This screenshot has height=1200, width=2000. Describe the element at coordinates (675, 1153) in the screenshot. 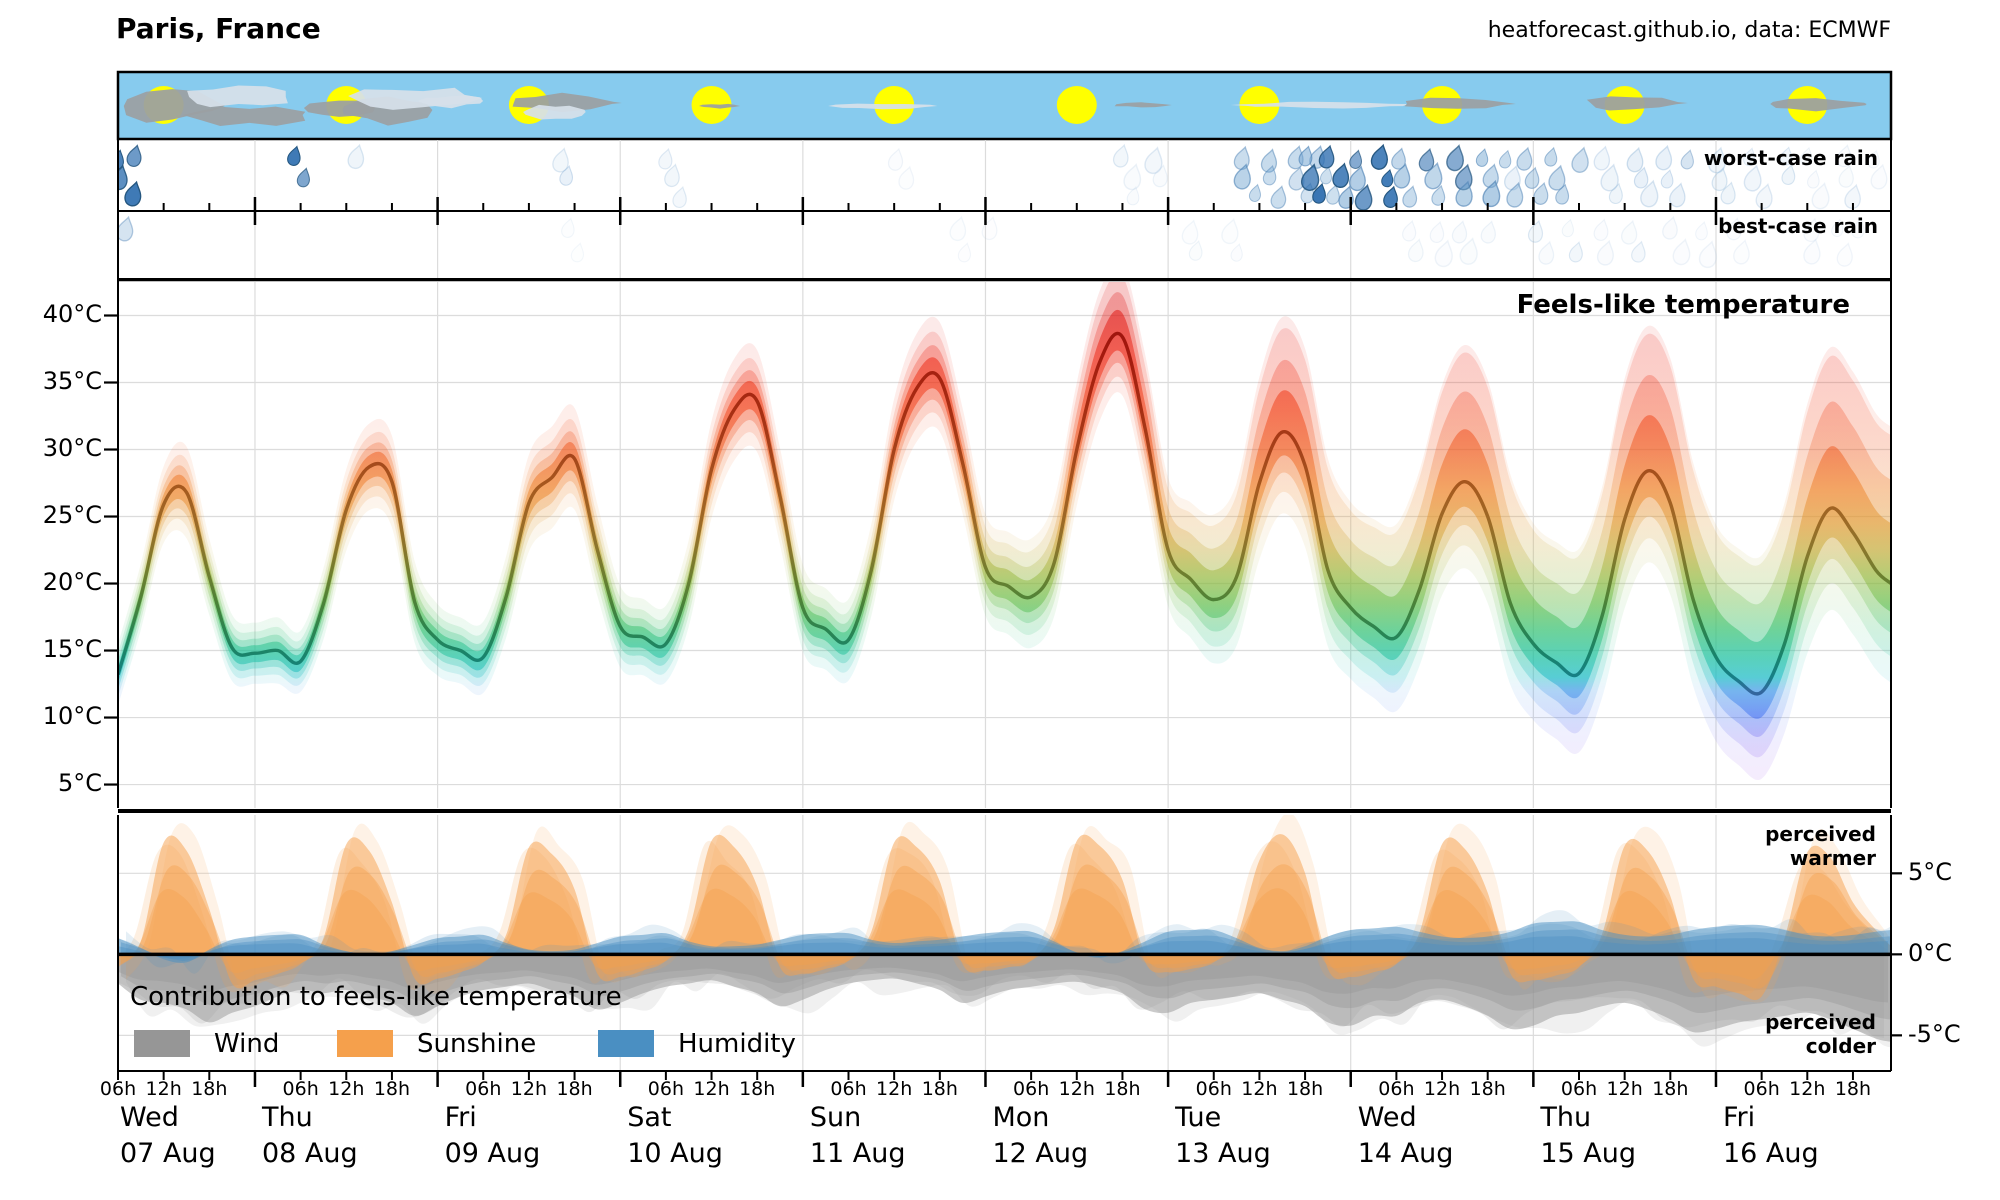

I see `day-date-label: 10 Aug` at that location.